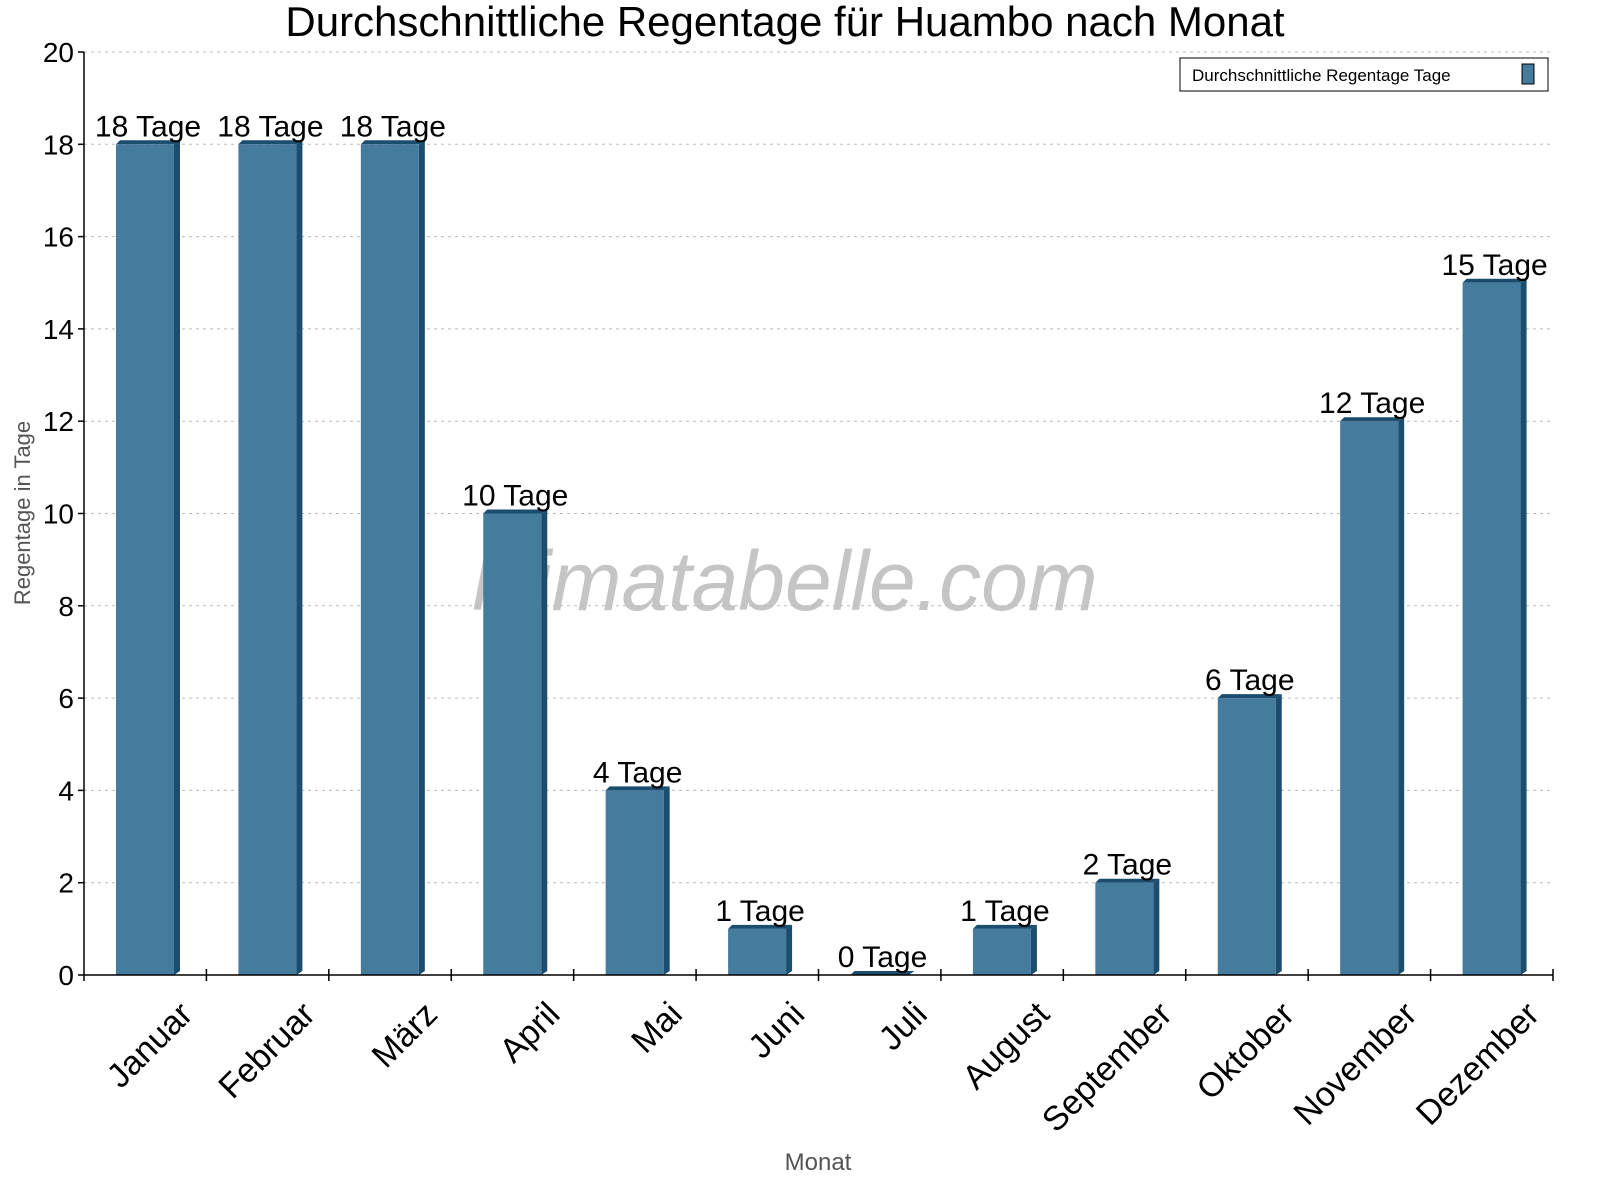 The width and height of the screenshot is (1600, 1200). I want to click on legend: Durchschnittliche Regentage Tage, so click(1364, 74).